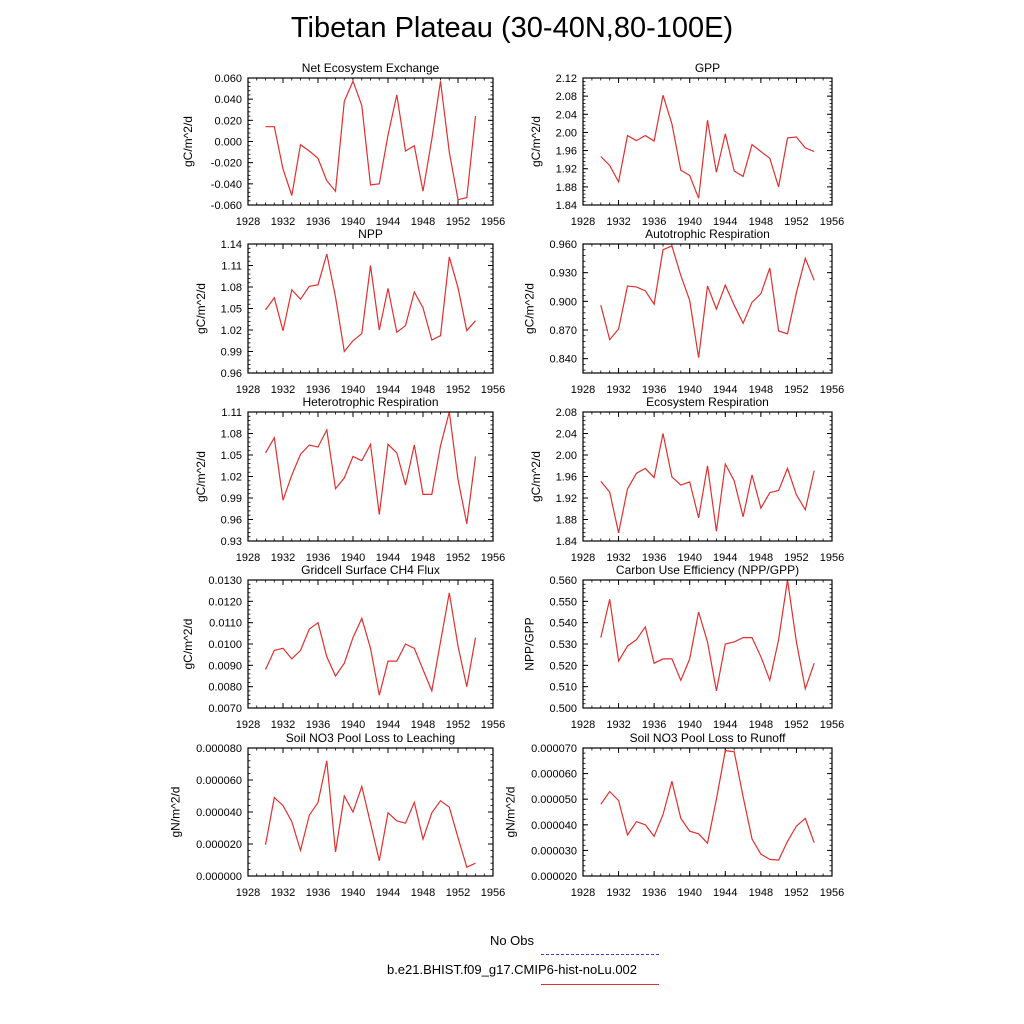  I want to click on y-tick-label: 0.530, so click(563, 645).